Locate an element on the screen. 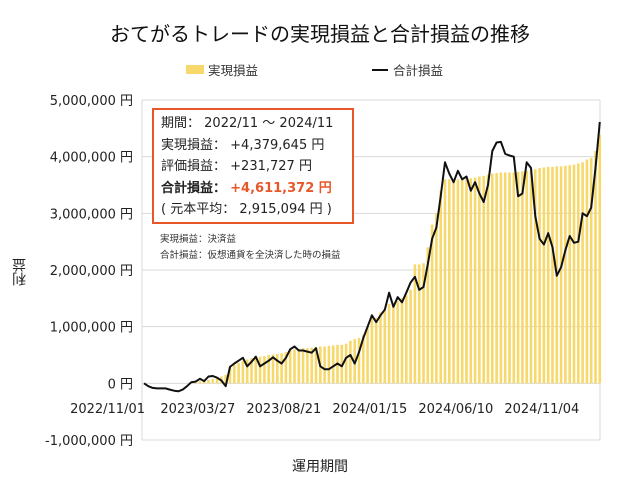  x-axis-title: 運用期間 is located at coordinates (320, 467).